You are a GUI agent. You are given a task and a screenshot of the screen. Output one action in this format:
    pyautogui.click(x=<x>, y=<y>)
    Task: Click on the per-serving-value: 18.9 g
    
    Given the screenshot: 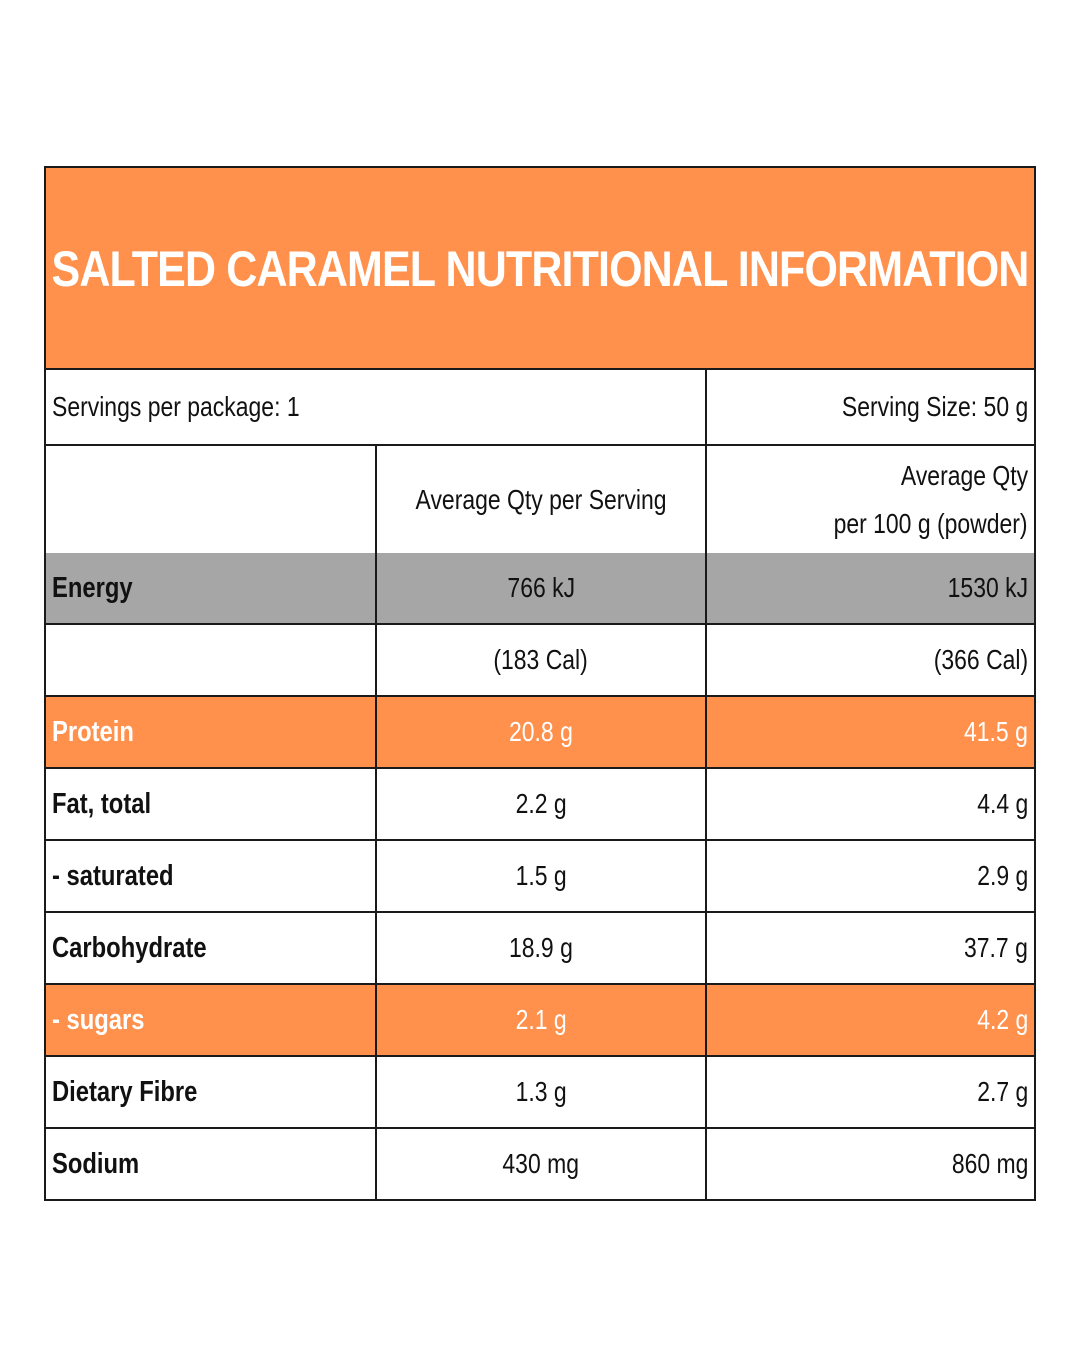 What is the action you would take?
    pyautogui.click(x=541, y=947)
    